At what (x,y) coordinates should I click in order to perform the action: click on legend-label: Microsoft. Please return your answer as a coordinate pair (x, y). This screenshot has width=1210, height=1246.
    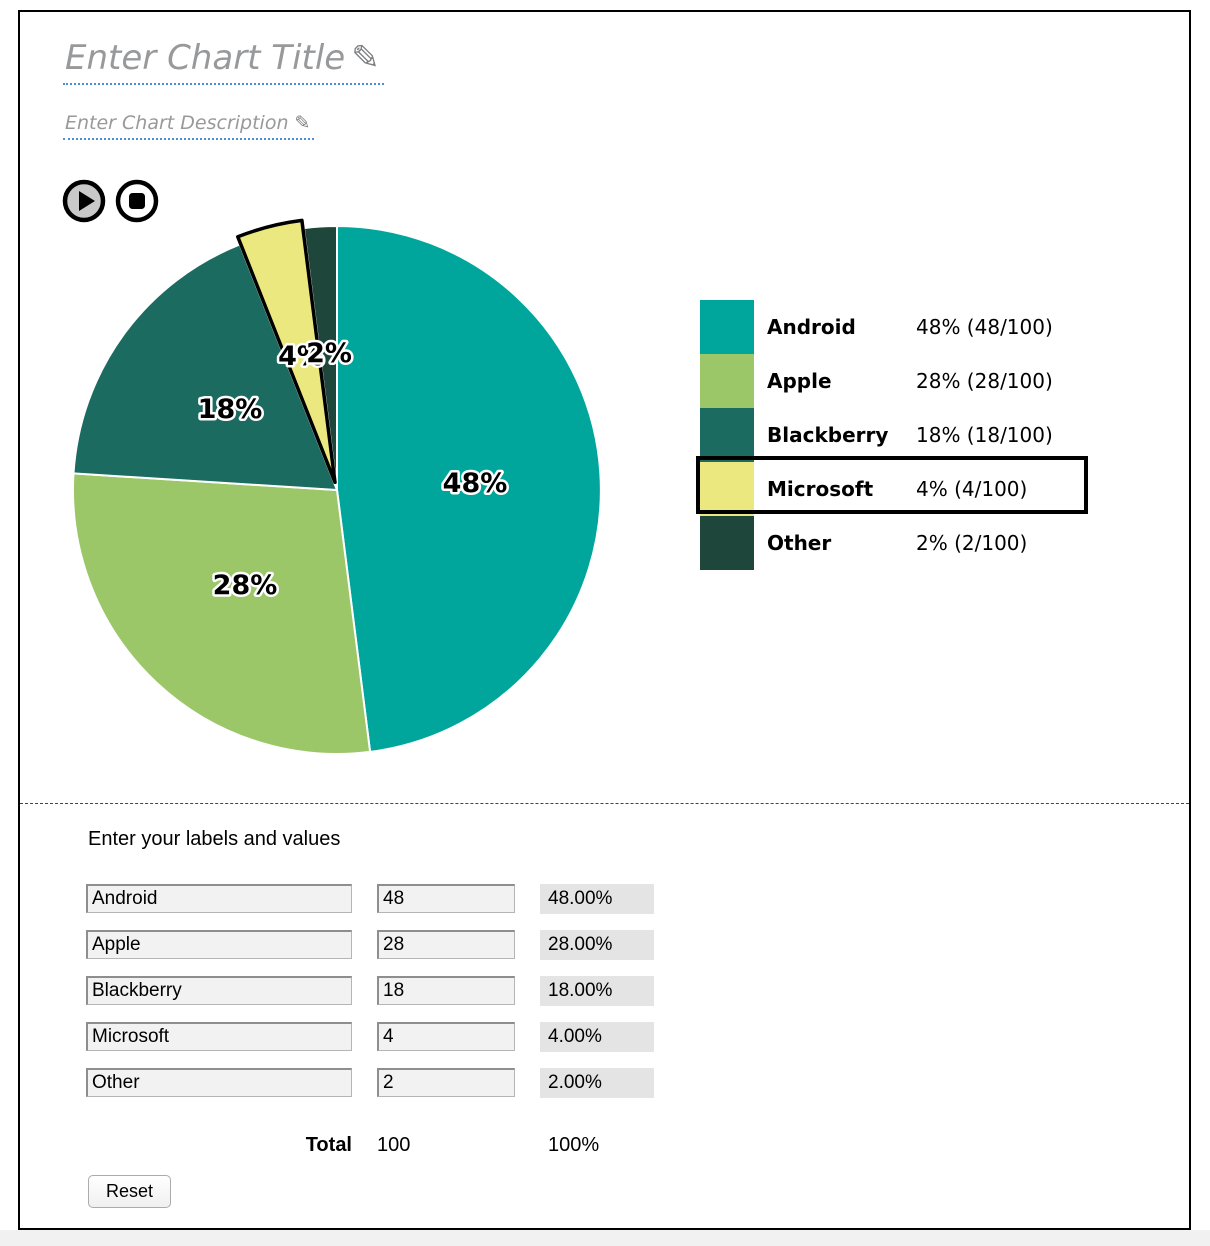
    Looking at the image, I should click on (820, 489).